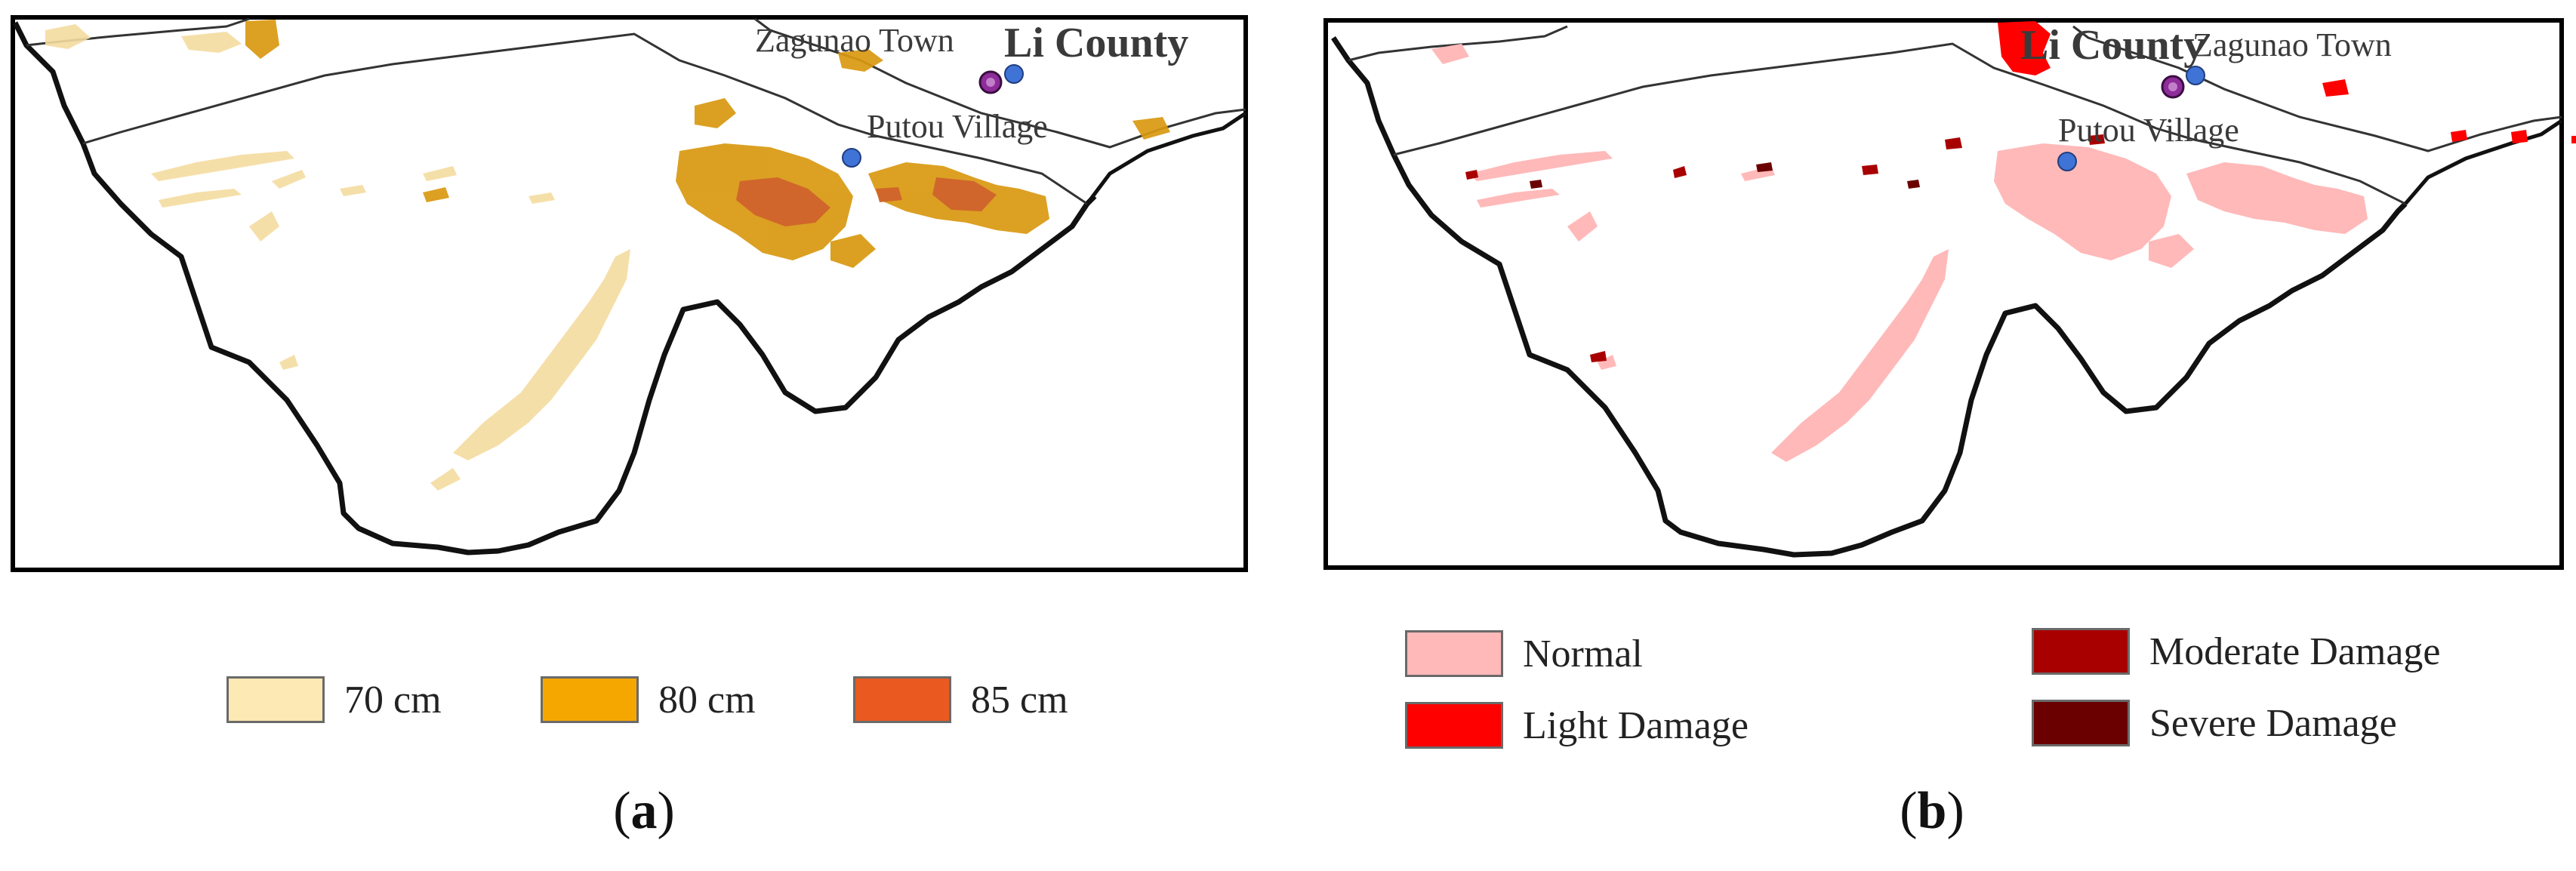 The width and height of the screenshot is (2576, 871). What do you see at coordinates (1955, 88) in the screenshot?
I see `township-boundary-north` at bounding box center [1955, 88].